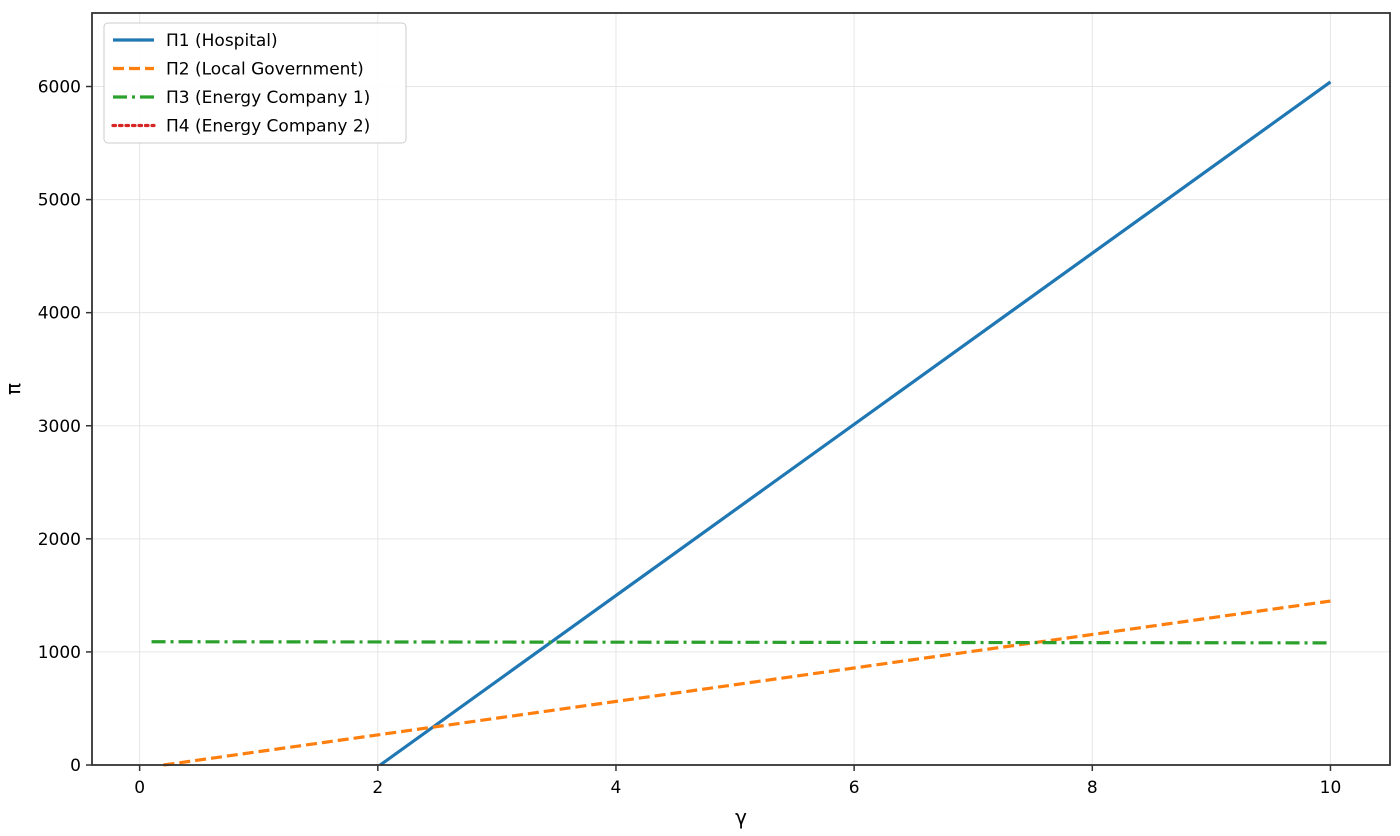  I want to click on x-tick-label: 10, so click(1331, 788).